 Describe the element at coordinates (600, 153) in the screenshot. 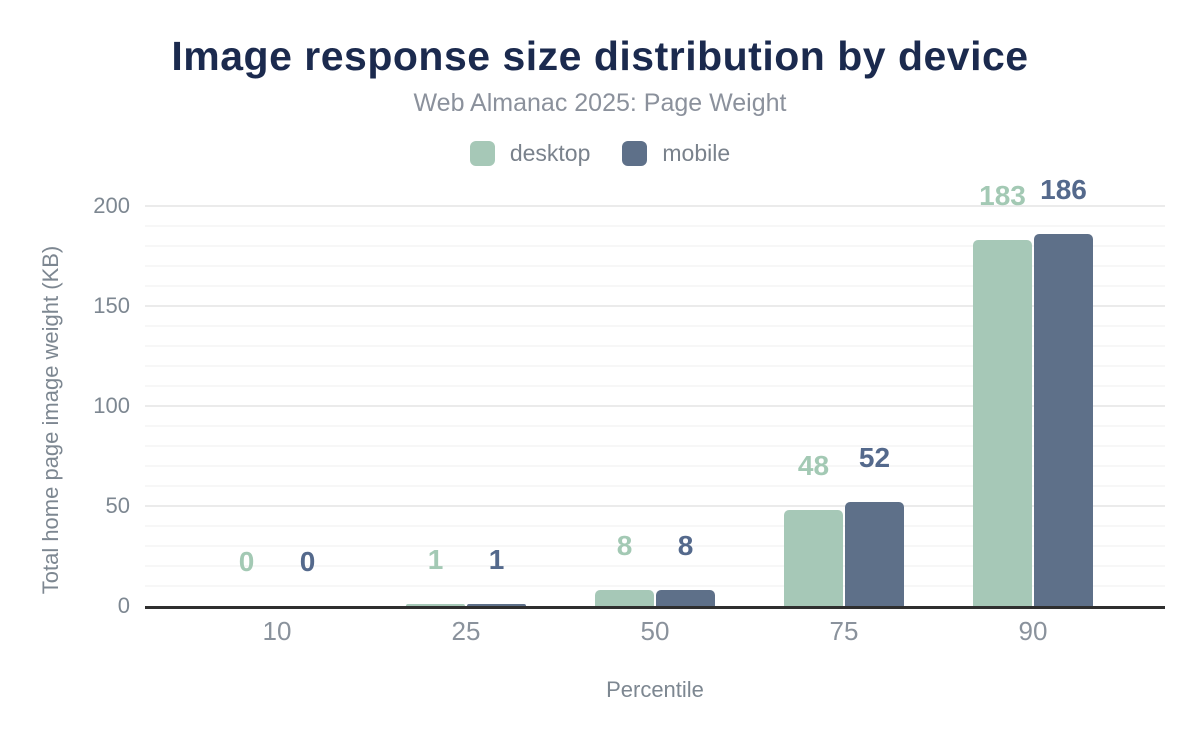

I see `legend: desktop mobile` at that location.